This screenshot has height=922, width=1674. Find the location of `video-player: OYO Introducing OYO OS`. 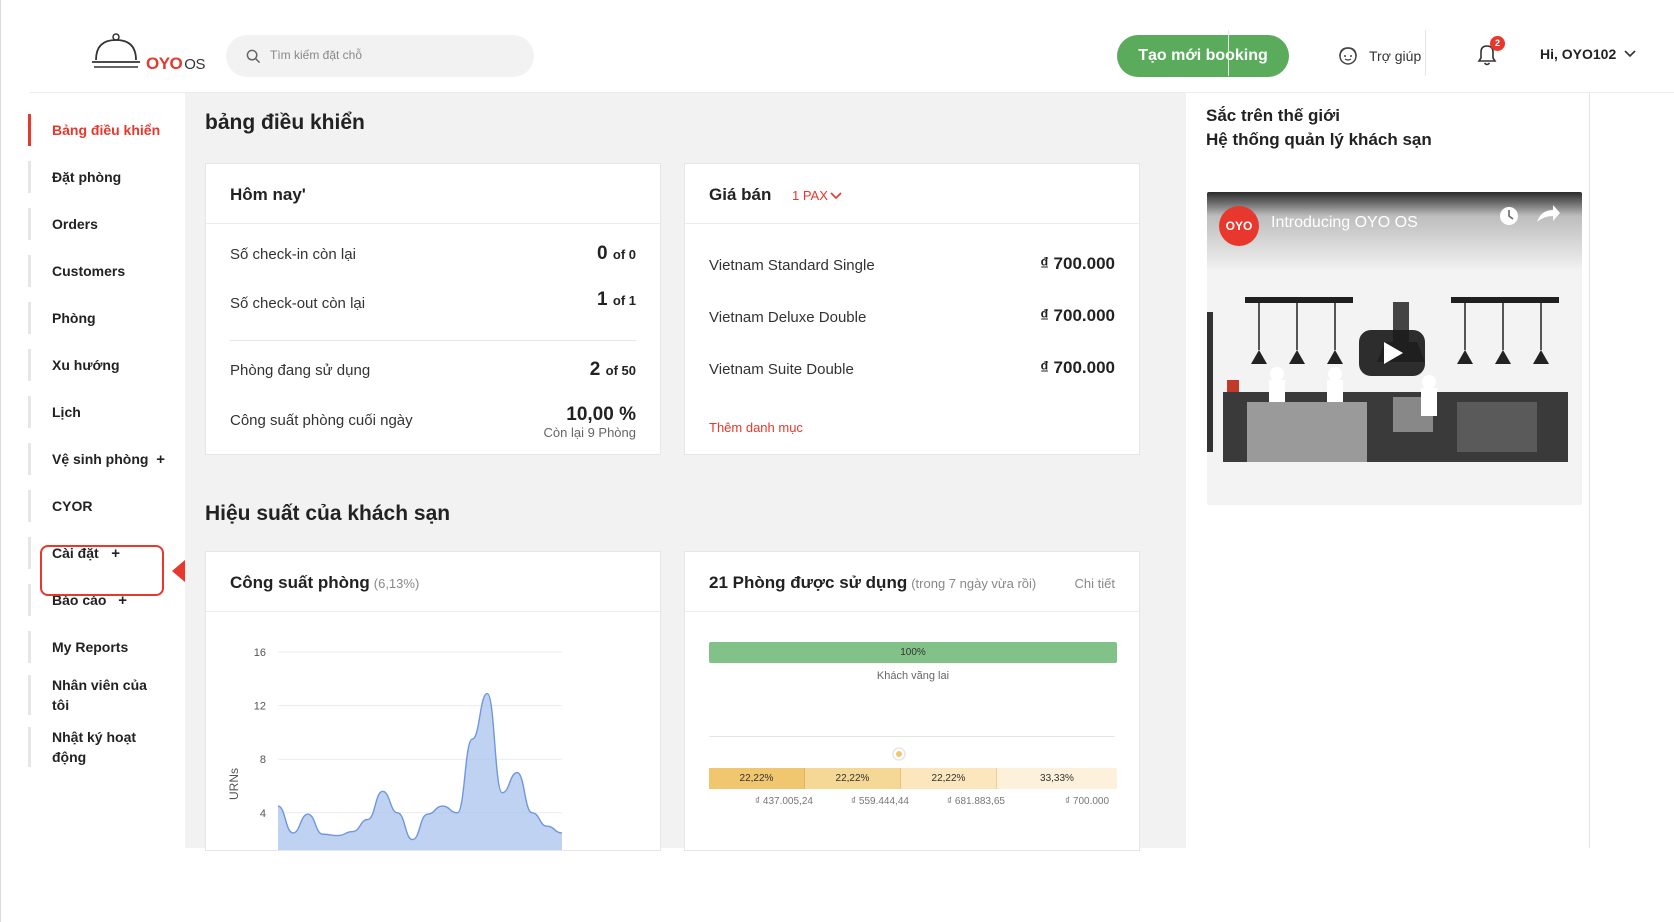

video-player: OYO Introducing OYO OS is located at coordinates (1394, 348).